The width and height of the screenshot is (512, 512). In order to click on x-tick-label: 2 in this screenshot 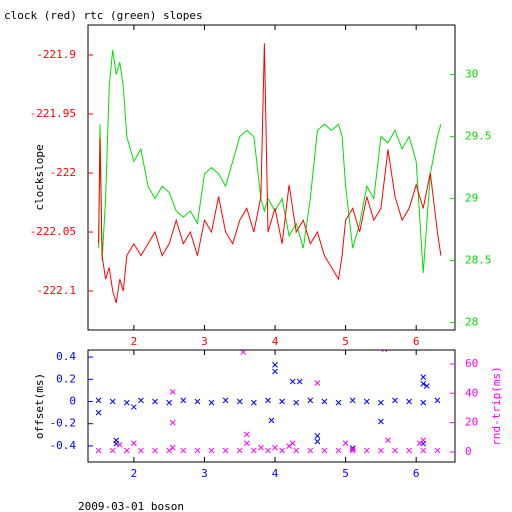, I will do `click(134, 341)`.